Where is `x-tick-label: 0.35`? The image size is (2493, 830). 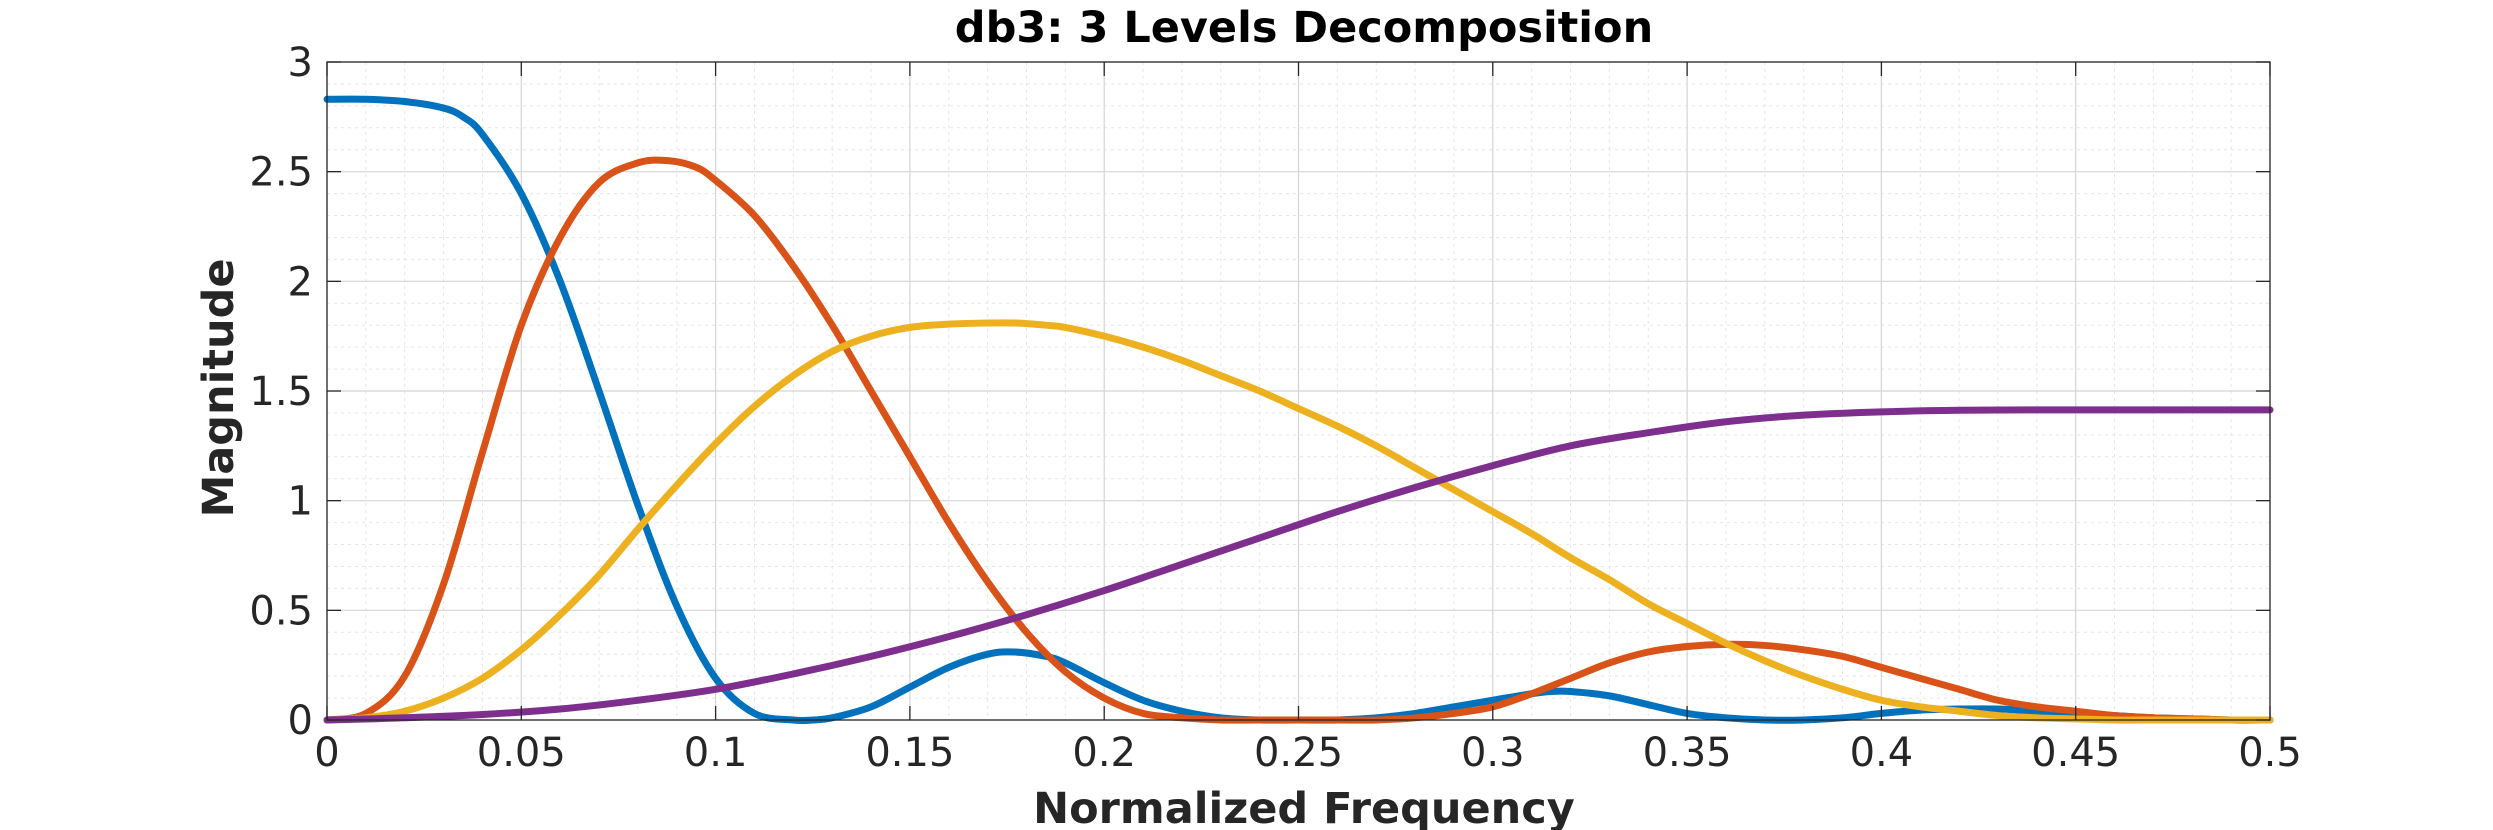
x-tick-label: 0.35 is located at coordinates (1687, 753).